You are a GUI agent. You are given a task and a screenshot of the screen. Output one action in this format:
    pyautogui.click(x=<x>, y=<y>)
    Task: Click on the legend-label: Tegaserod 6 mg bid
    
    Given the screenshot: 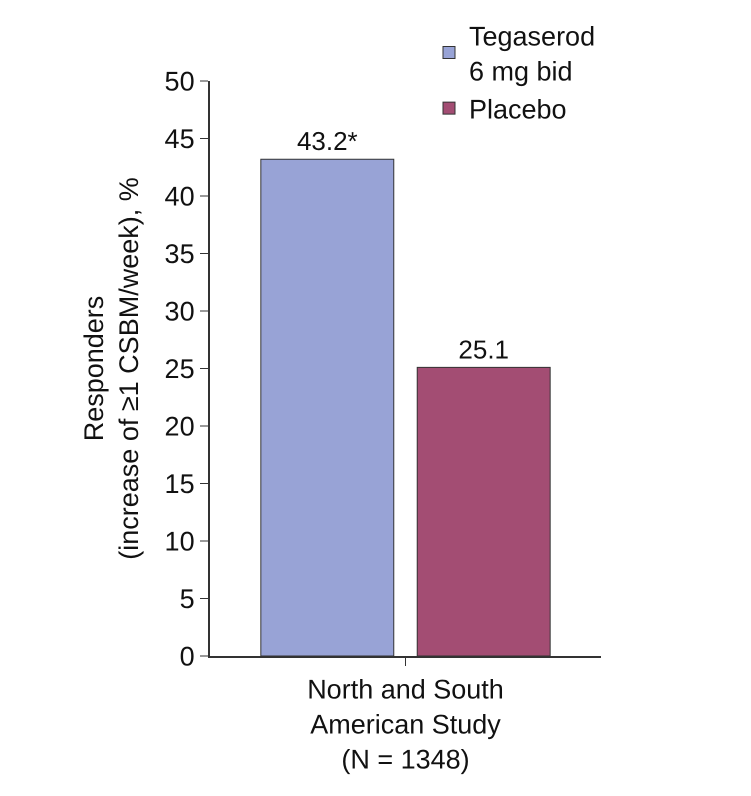 What is the action you would take?
    pyautogui.click(x=532, y=54)
    